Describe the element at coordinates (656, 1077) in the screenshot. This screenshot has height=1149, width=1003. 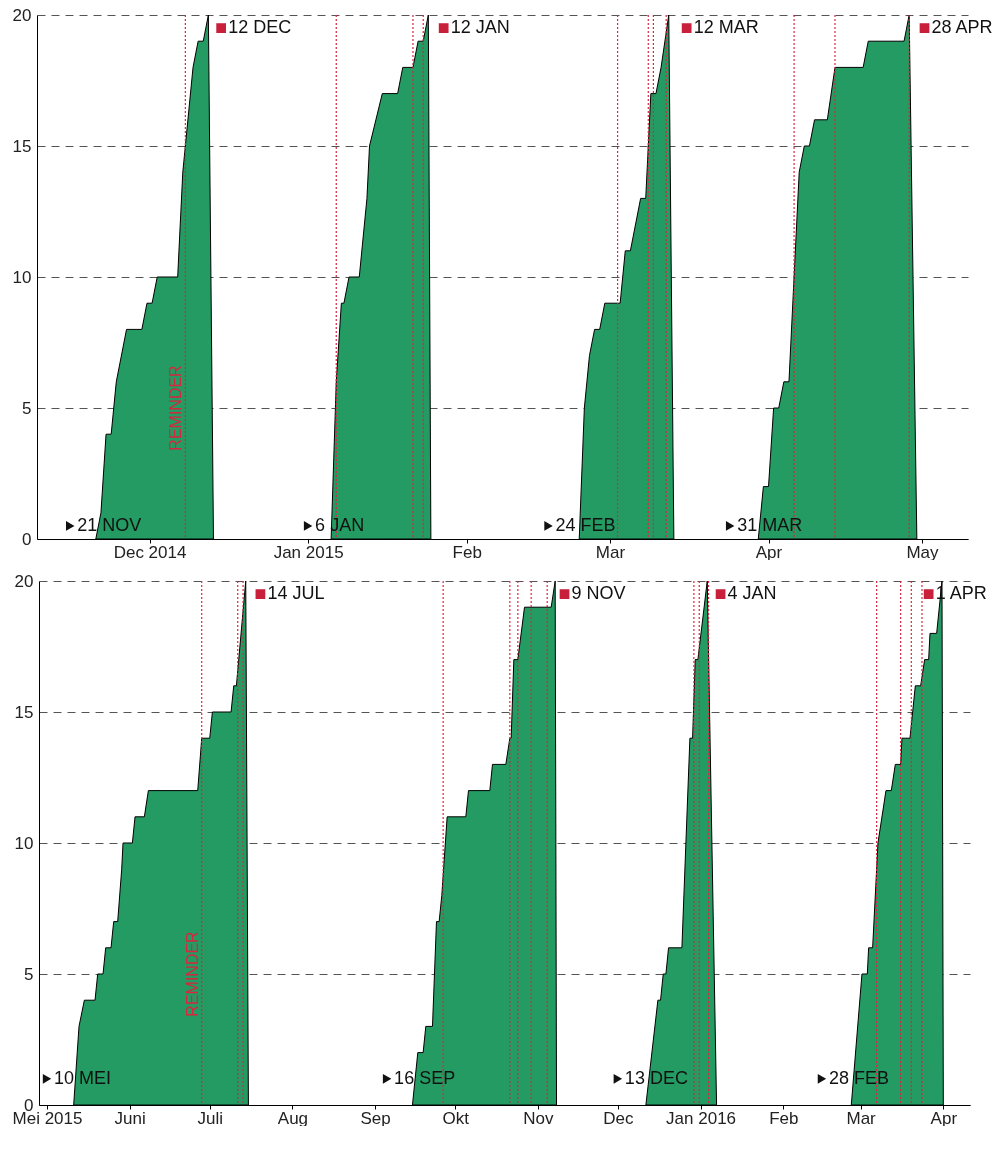
I see `annotation: 13 DEC` at that location.